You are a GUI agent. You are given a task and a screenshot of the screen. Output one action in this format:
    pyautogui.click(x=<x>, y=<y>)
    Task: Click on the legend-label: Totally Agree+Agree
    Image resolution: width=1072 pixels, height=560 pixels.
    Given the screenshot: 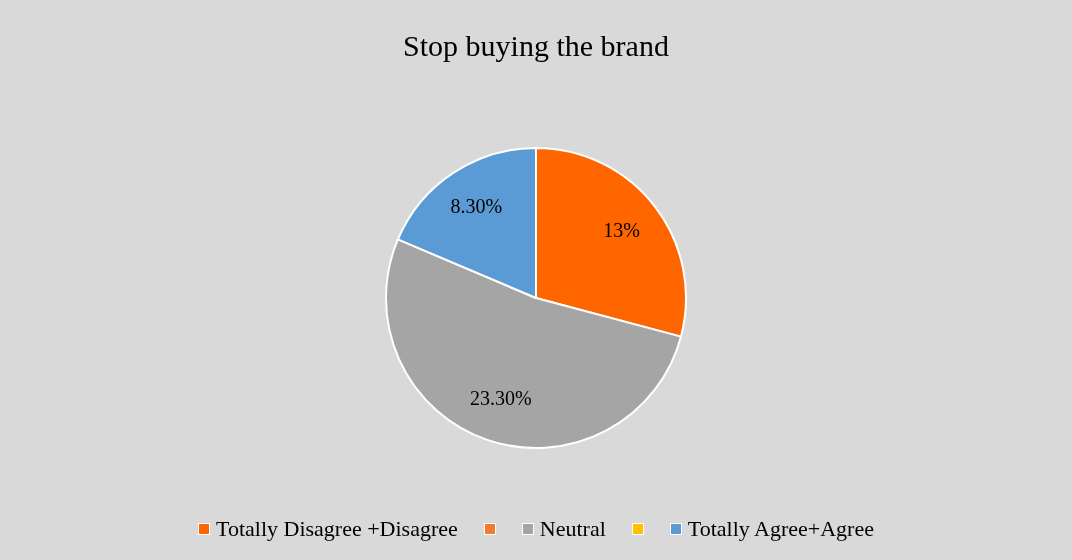 What is the action you would take?
    pyautogui.click(x=780, y=529)
    